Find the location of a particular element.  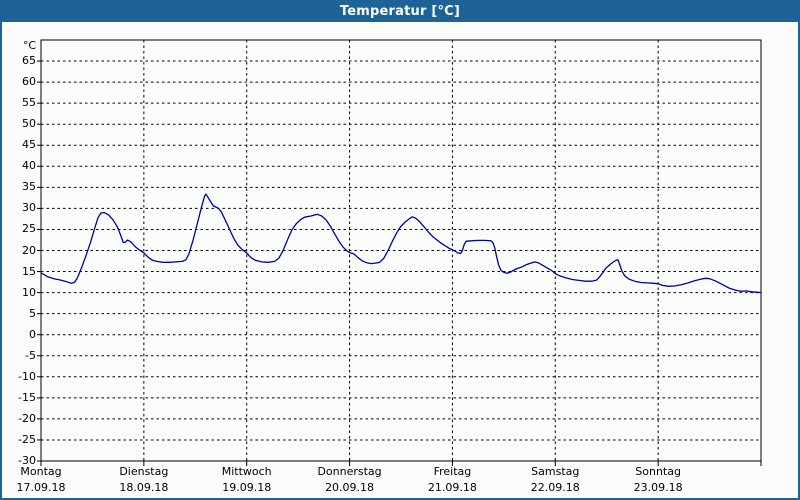

y-axis-label: 30 is located at coordinates (29, 208).